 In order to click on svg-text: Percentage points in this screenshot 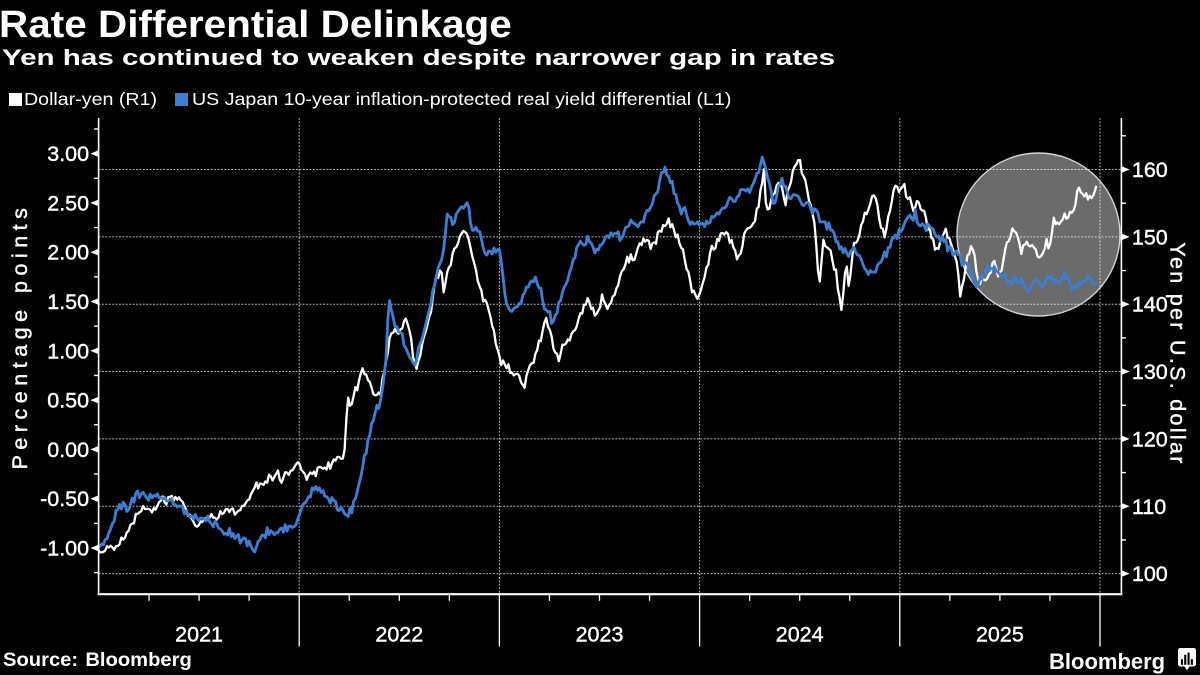, I will do `click(20, 336)`.